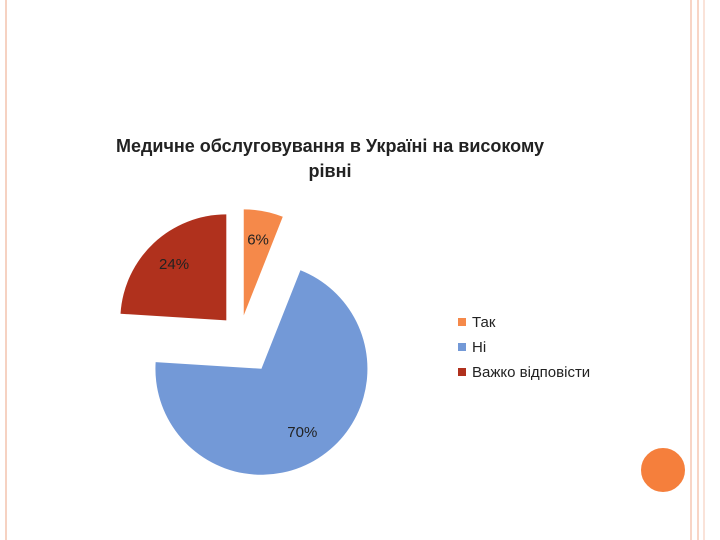  Describe the element at coordinates (302, 432) in the screenshot. I see `data-label: 70%` at that location.